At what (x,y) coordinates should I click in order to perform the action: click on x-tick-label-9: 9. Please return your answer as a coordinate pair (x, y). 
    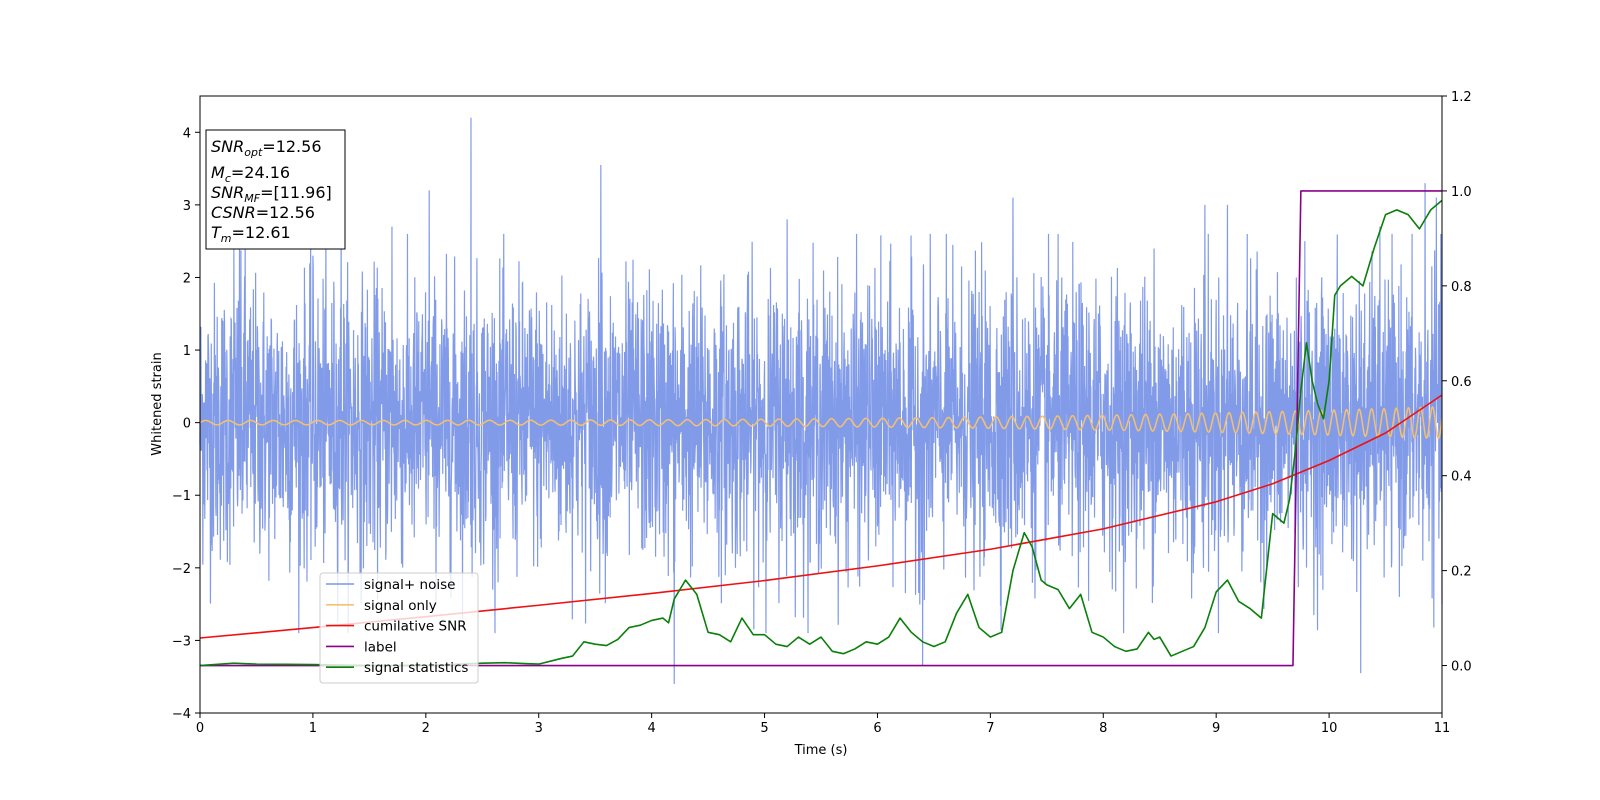
    Looking at the image, I should click on (1216, 728).